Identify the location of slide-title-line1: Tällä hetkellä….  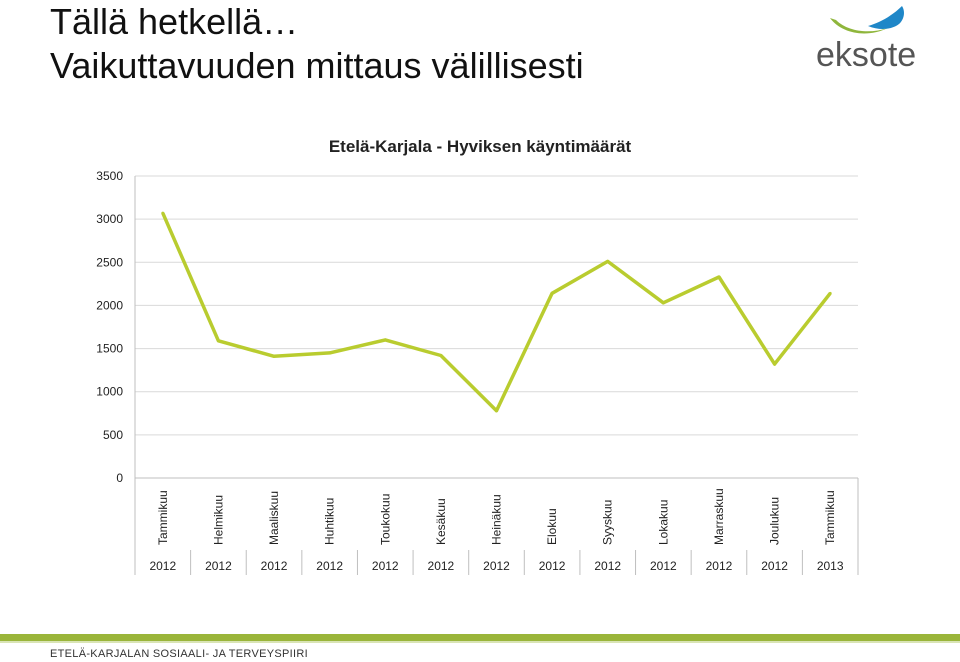
(174, 21).